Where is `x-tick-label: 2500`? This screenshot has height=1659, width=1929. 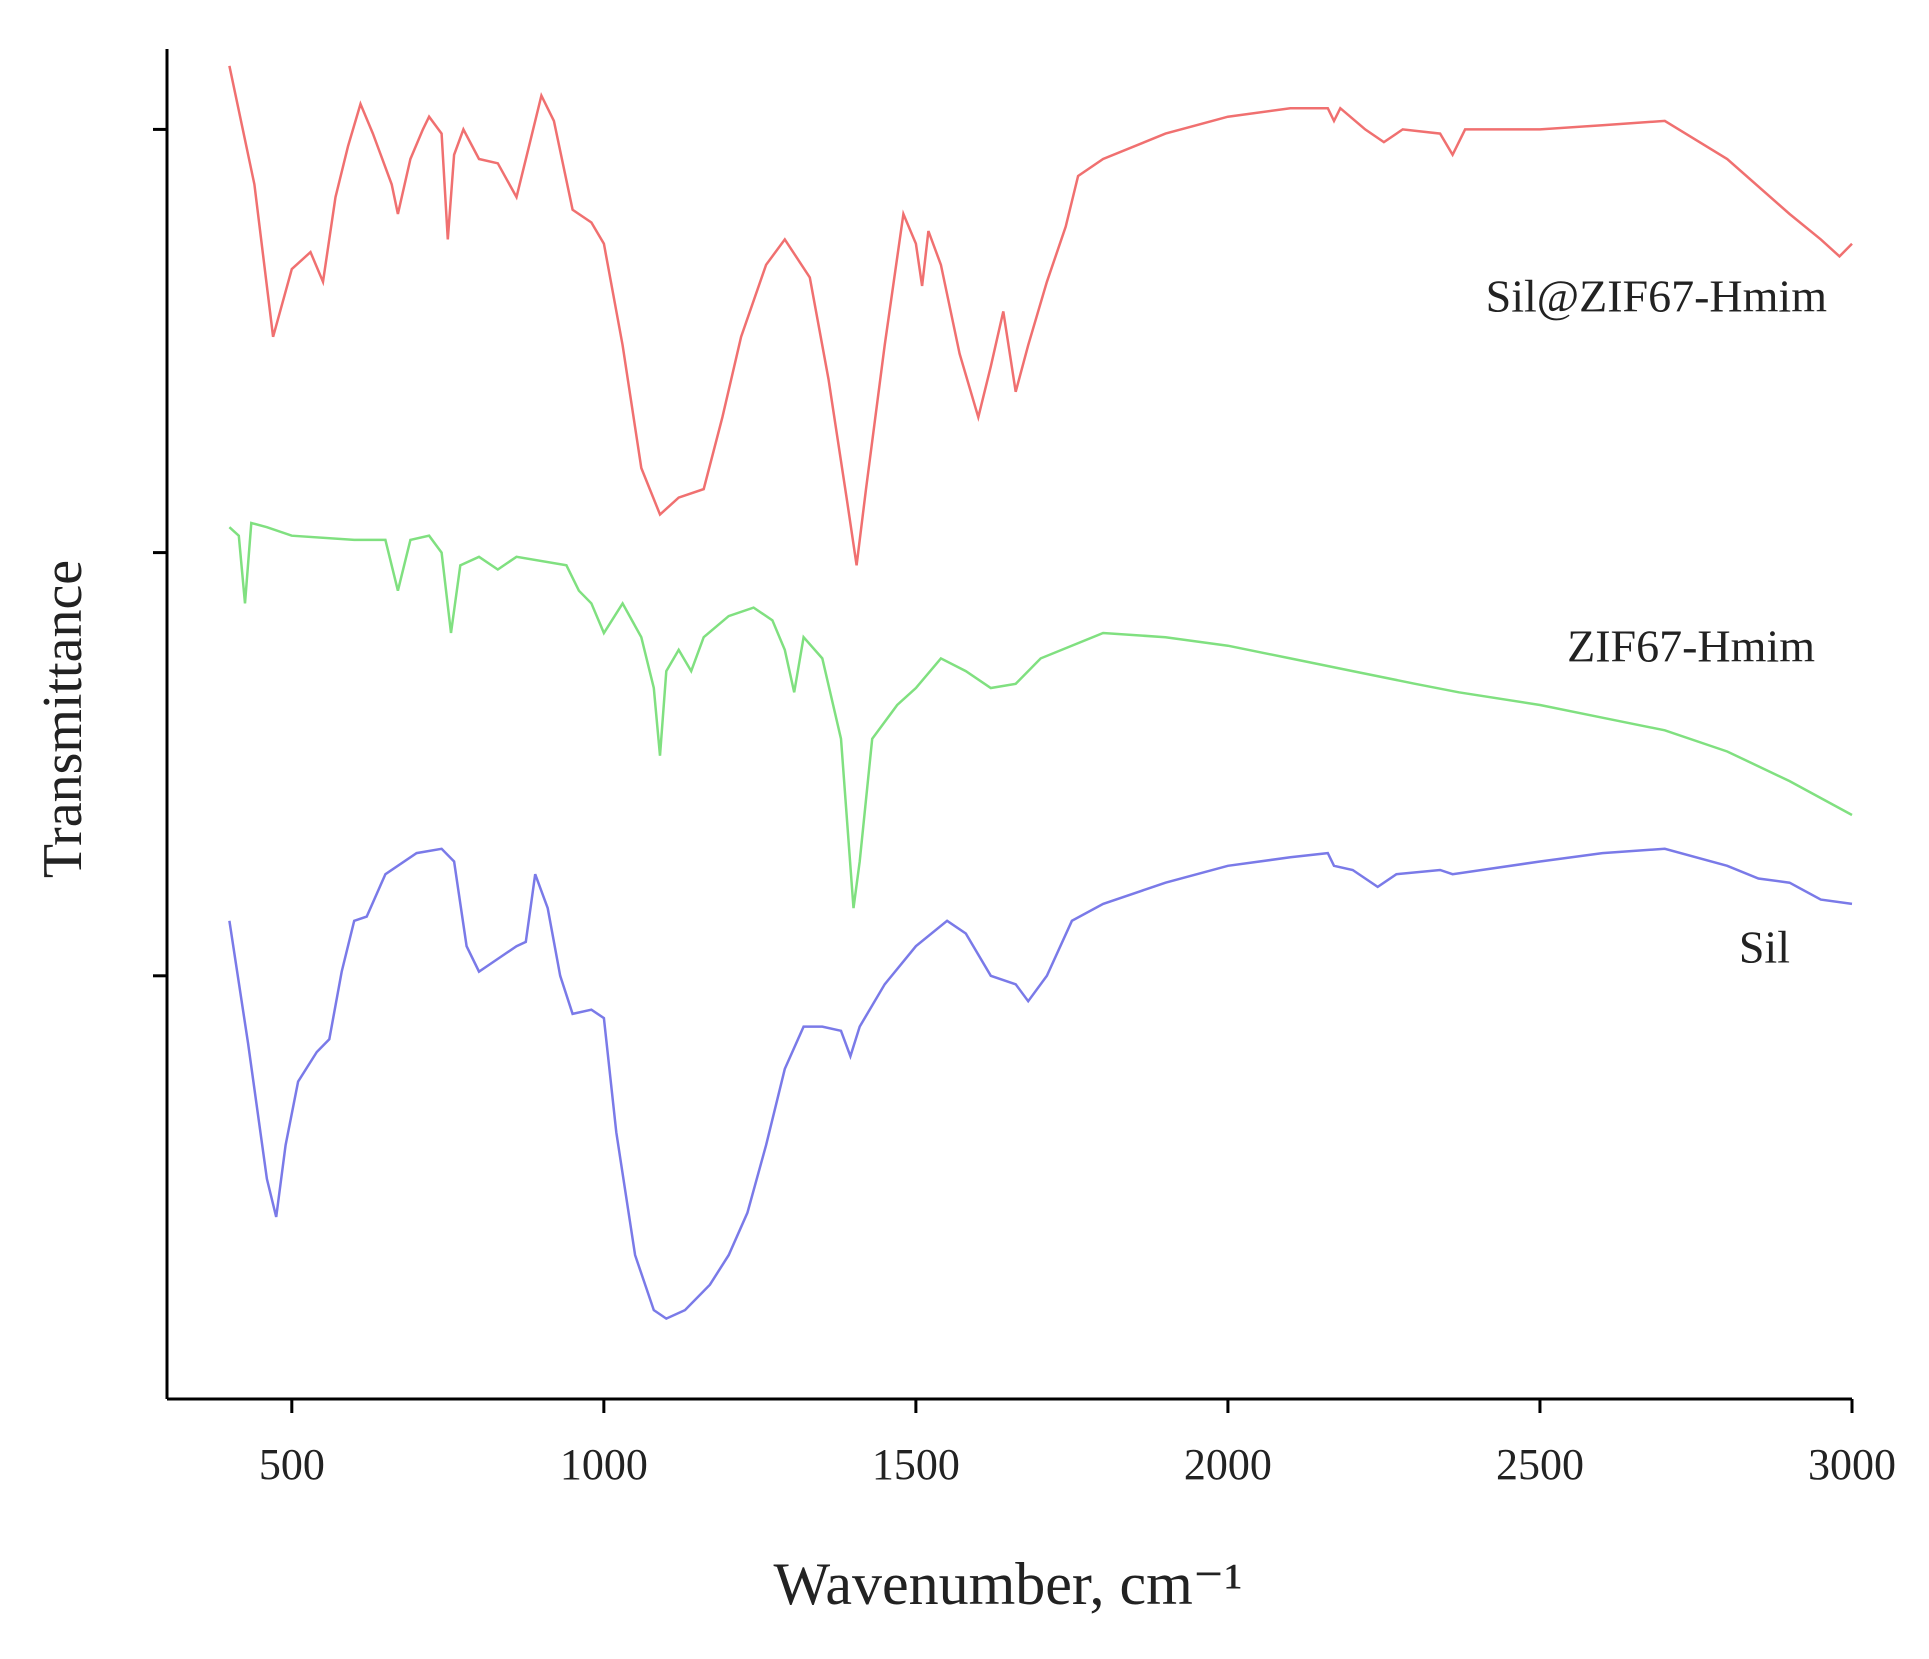
x-tick-label: 2500 is located at coordinates (1540, 1464).